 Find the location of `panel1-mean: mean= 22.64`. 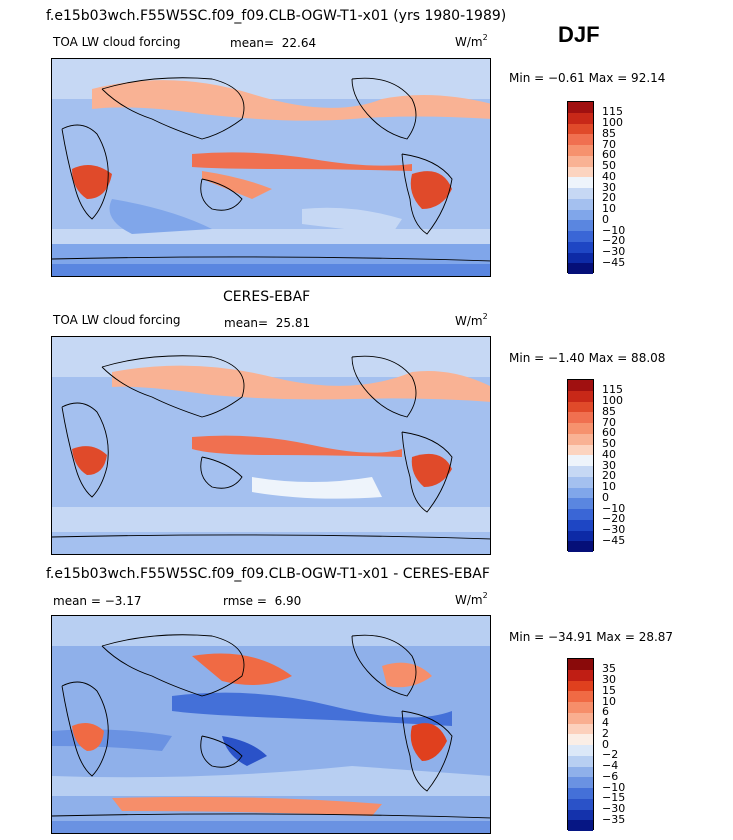

panel1-mean: mean= 22.64 is located at coordinates (273, 43).